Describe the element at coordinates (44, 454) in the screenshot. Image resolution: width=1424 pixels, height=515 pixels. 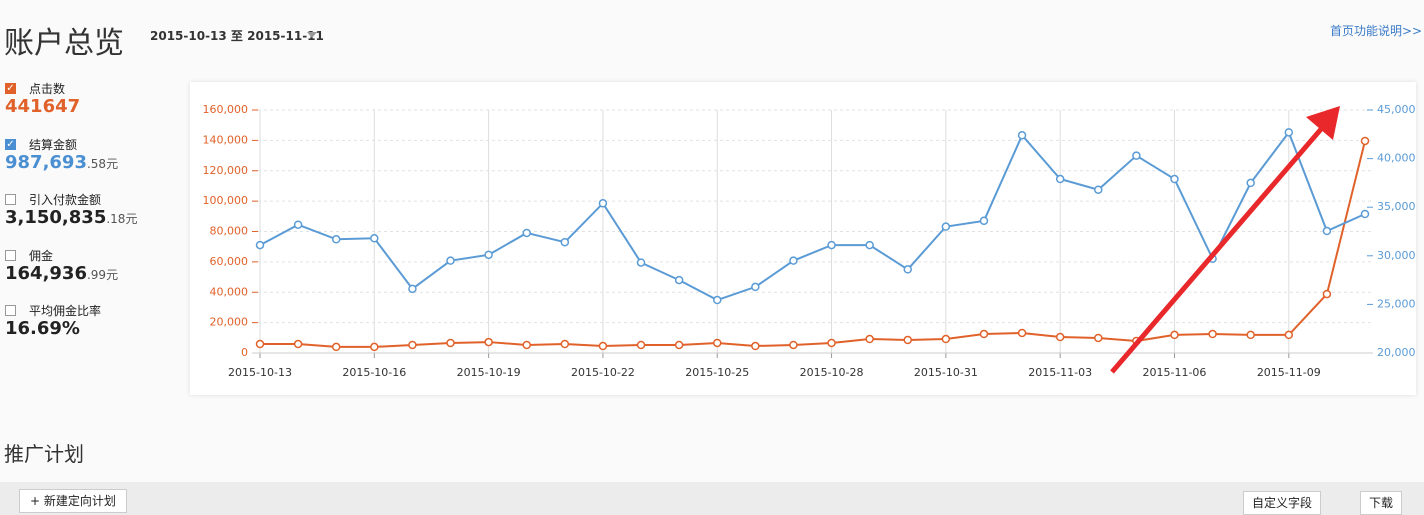
I see `section-title: 推广计划` at that location.